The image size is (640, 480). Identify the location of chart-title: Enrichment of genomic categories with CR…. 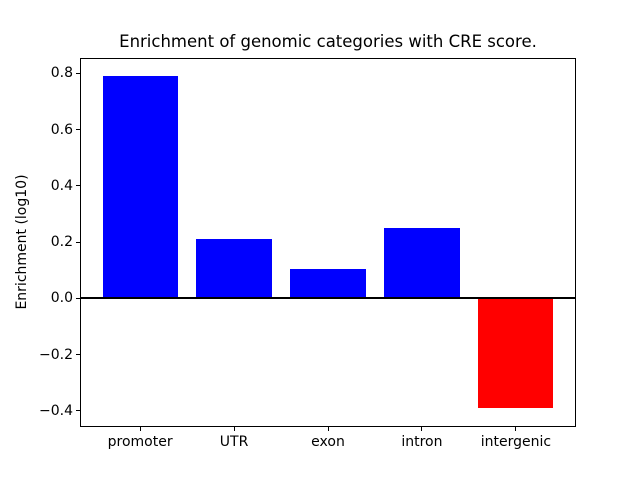
(328, 41).